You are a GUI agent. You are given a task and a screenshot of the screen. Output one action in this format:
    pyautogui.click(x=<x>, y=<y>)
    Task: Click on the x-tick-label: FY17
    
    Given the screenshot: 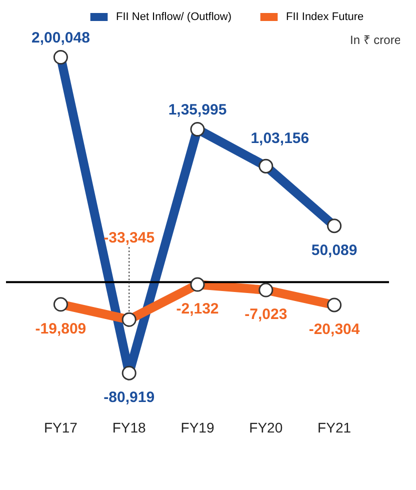 What is the action you would take?
    pyautogui.click(x=61, y=428)
    